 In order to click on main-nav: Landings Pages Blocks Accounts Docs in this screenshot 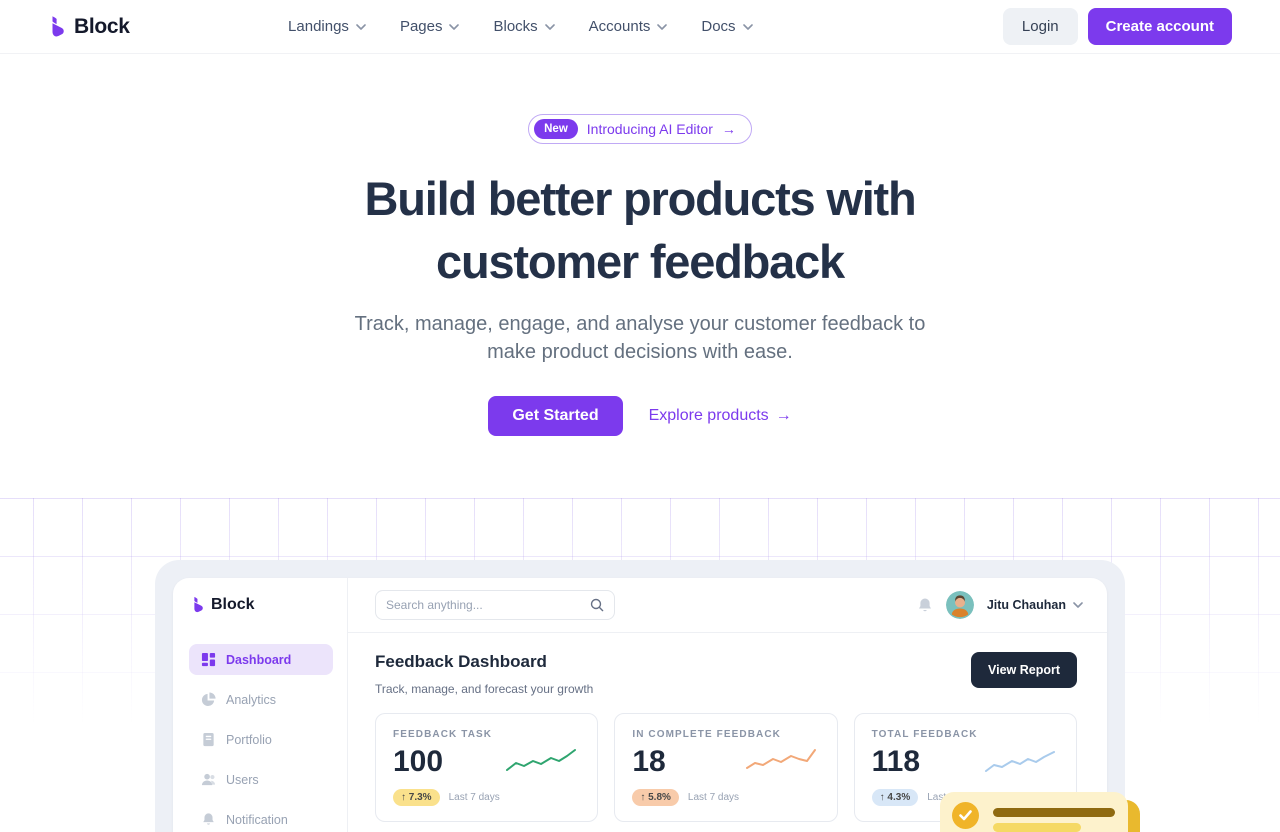, I will do `click(520, 26)`.